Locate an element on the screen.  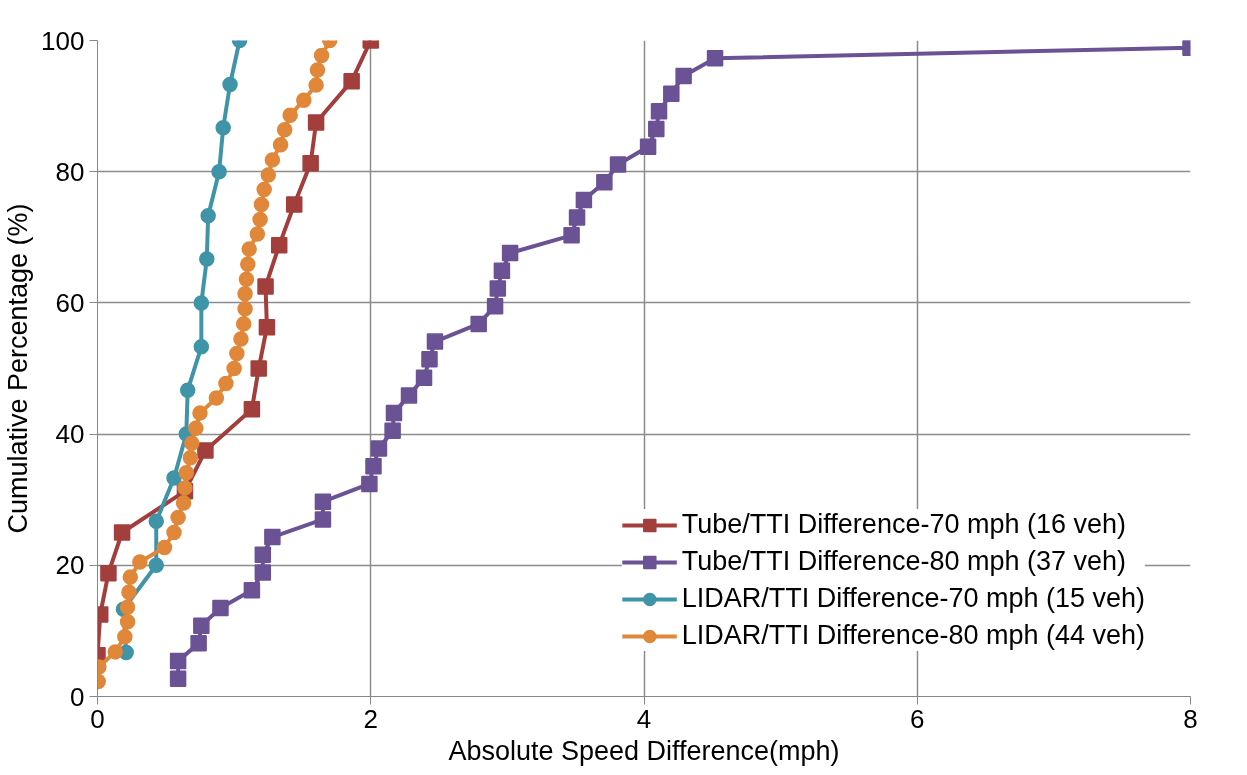
x-axis-title: Absolute Speed Difference(mph) is located at coordinates (644, 750).